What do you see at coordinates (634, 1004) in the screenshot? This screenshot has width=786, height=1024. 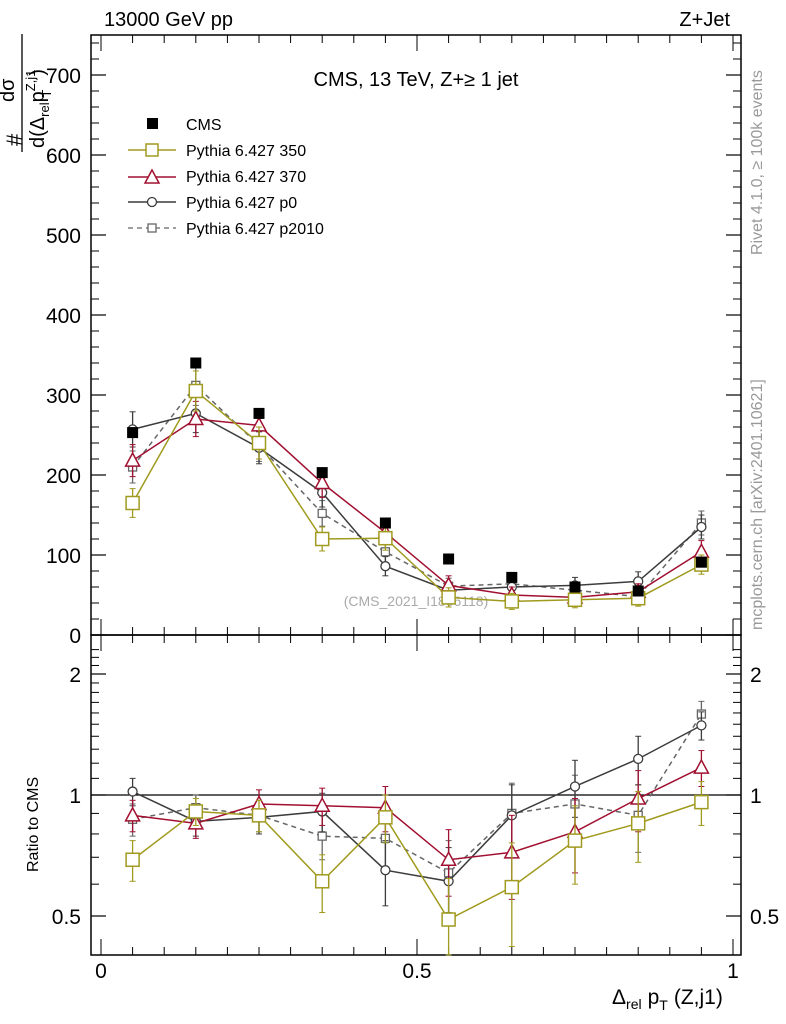 I see `x-label-rel: rel` at bounding box center [634, 1004].